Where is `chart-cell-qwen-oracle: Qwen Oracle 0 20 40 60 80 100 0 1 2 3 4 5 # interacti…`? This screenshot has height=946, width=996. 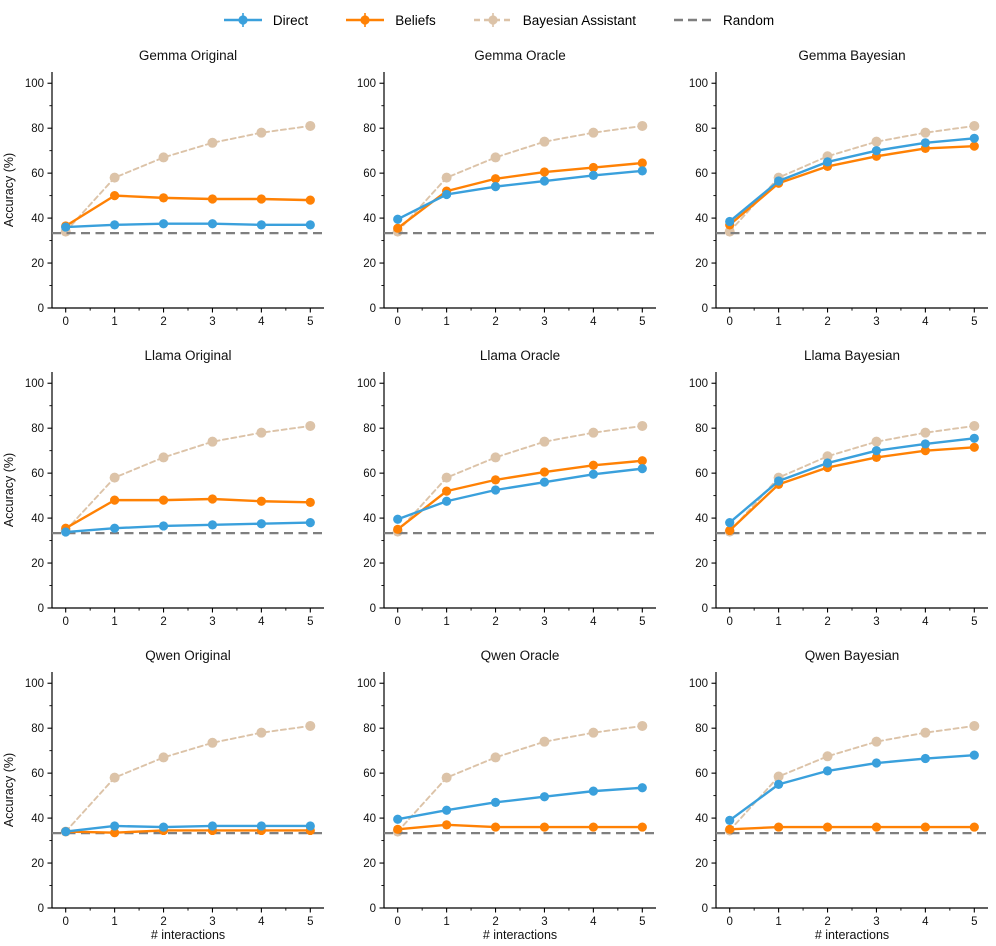
chart-cell-qwen-oracle: Qwen Oracle 0 20 40 60 80 100 0 1 2 3 4 5 # interacti… is located at coordinates (498, 793).